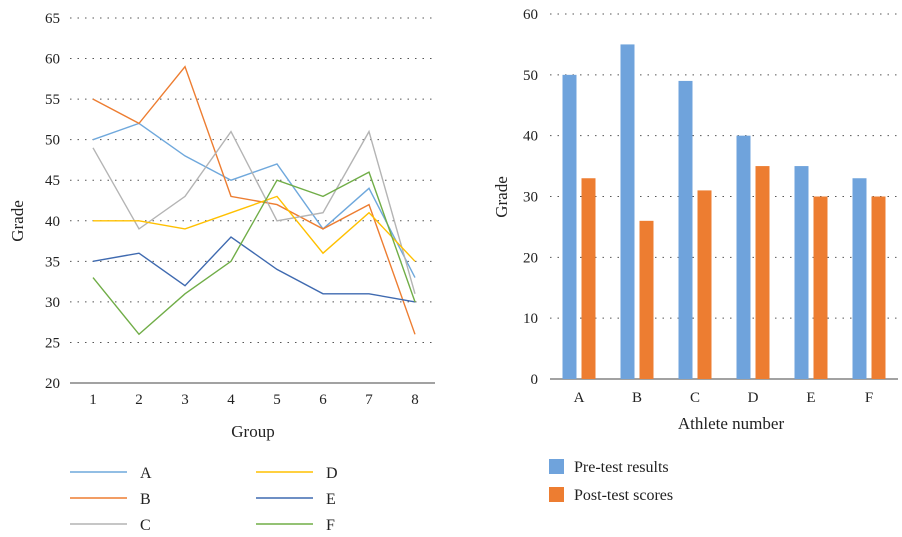 The width and height of the screenshot is (902, 537). I want to click on line-chart-x-tick-label: 2, so click(139, 400).